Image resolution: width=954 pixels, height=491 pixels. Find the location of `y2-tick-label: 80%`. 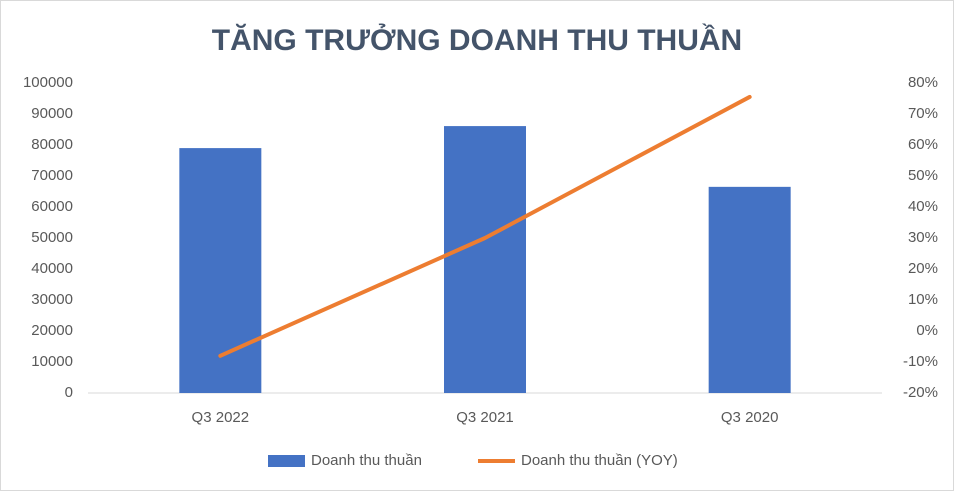

y2-tick-label: 80% is located at coordinates (923, 82).